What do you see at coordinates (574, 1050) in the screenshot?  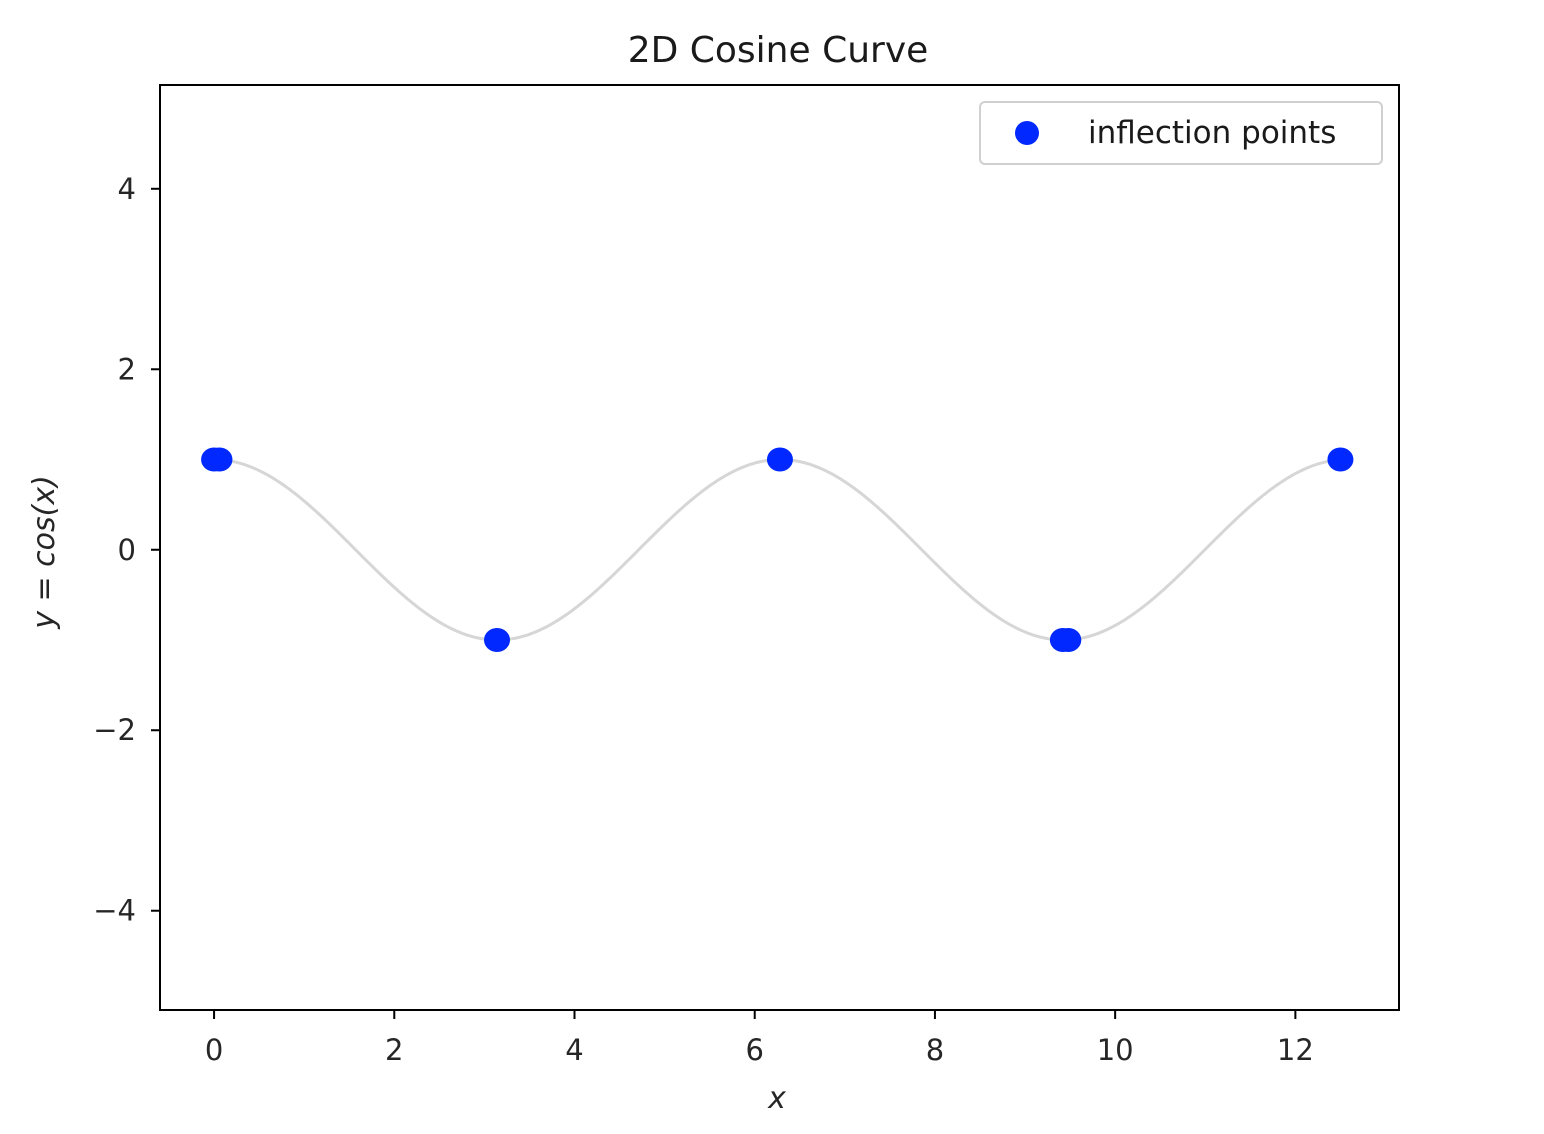 I see `x-tick-label-4: 4` at bounding box center [574, 1050].